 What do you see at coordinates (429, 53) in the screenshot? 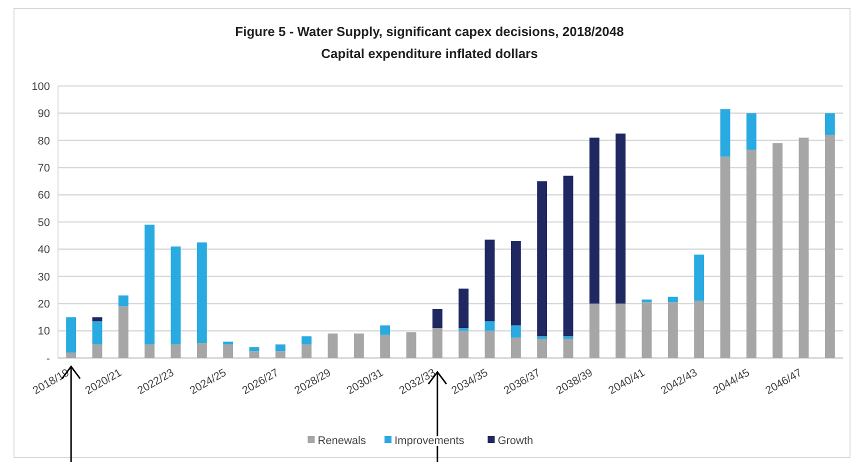
I see `chart-subtitle: Capital expenditure inflated dollars` at bounding box center [429, 53].